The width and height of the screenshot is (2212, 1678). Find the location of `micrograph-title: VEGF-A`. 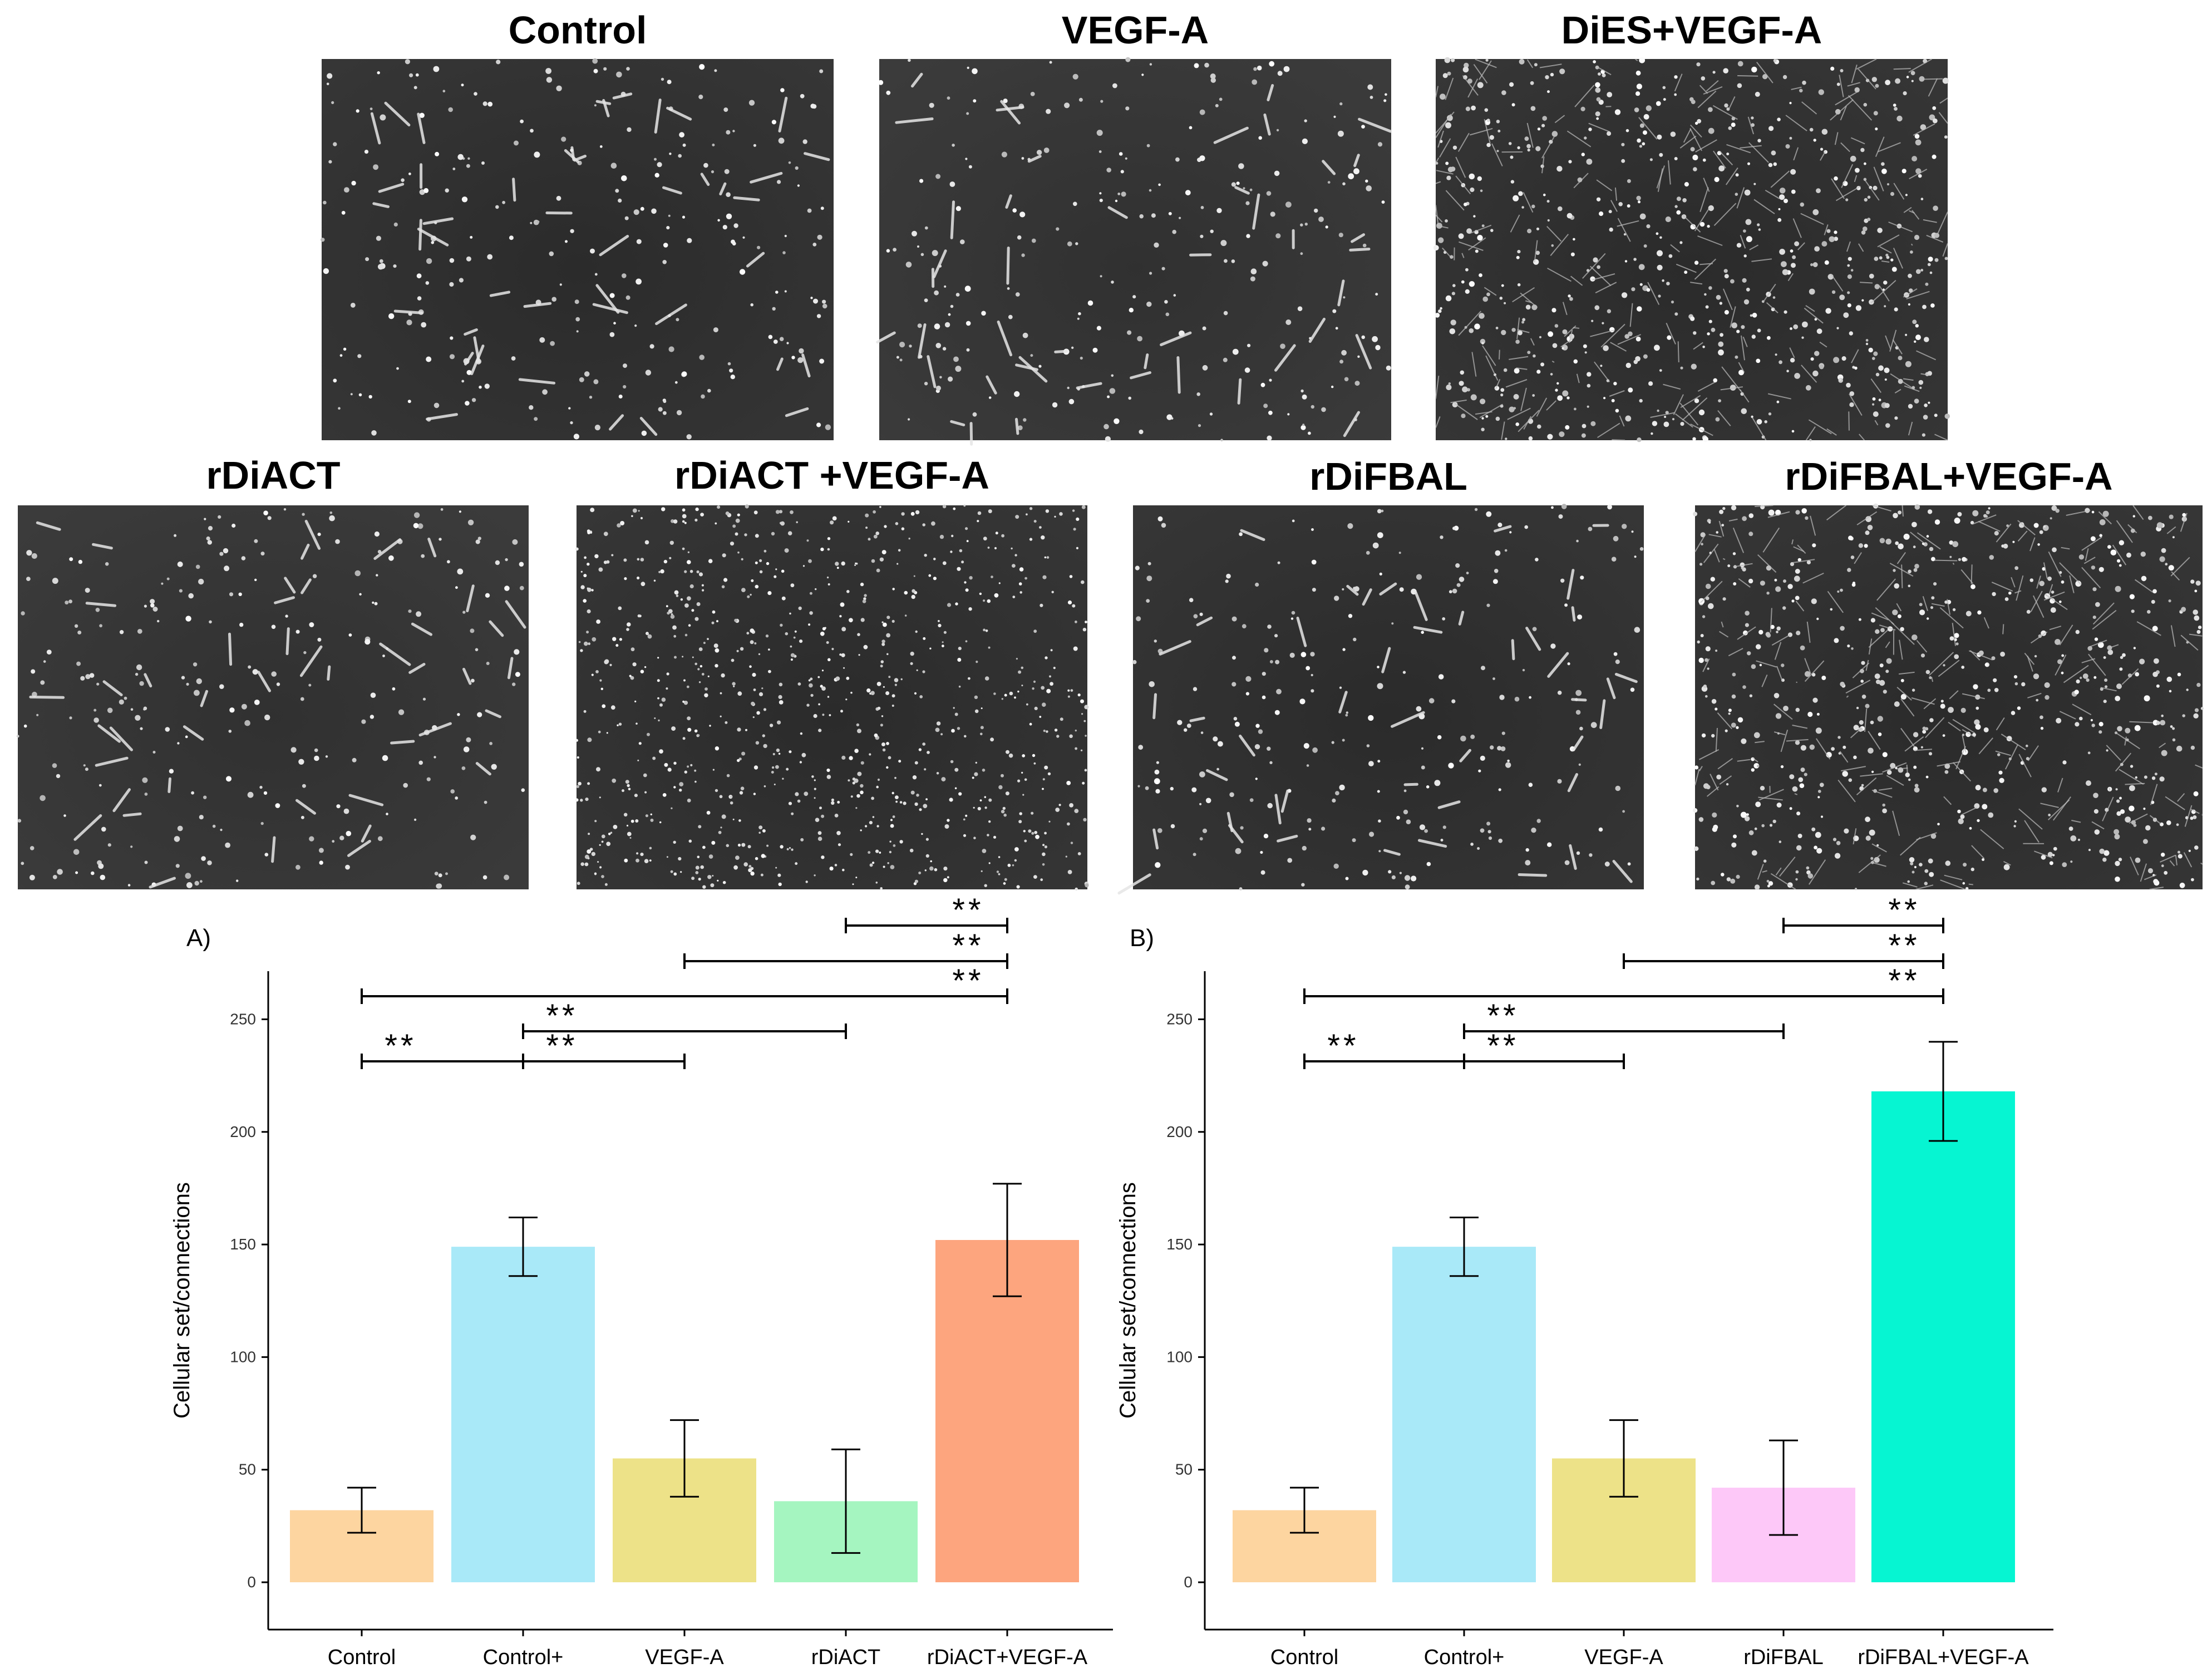

micrograph-title: VEGF-A is located at coordinates (1135, 30).